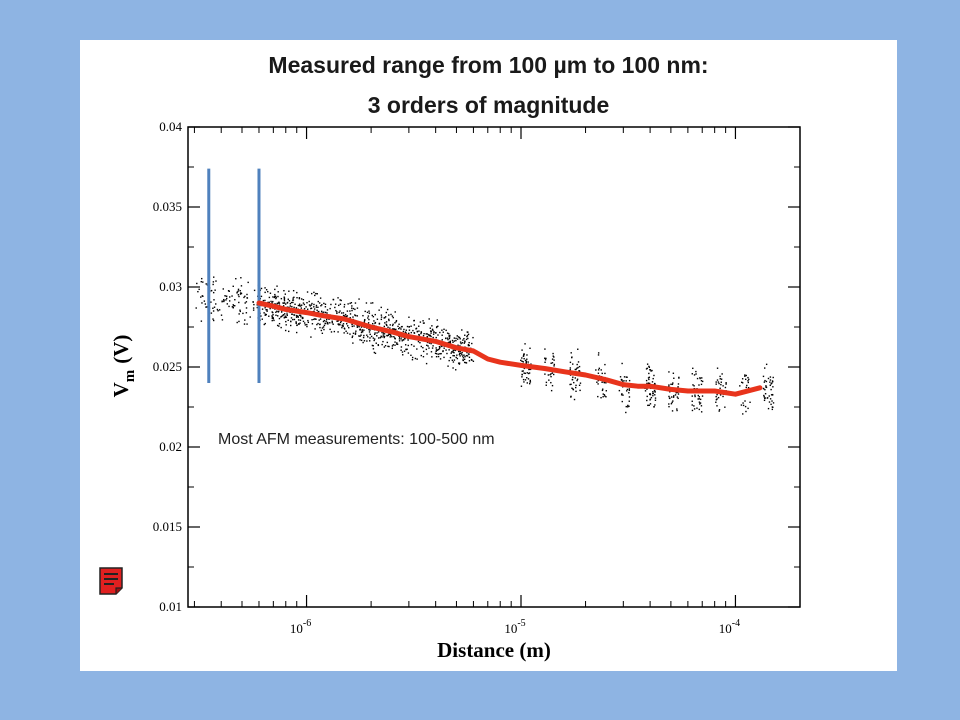 Image resolution: width=960 pixels, height=720 pixels. What do you see at coordinates (130, 375) in the screenshot?
I see `y-axis-label-sub: m` at bounding box center [130, 375].